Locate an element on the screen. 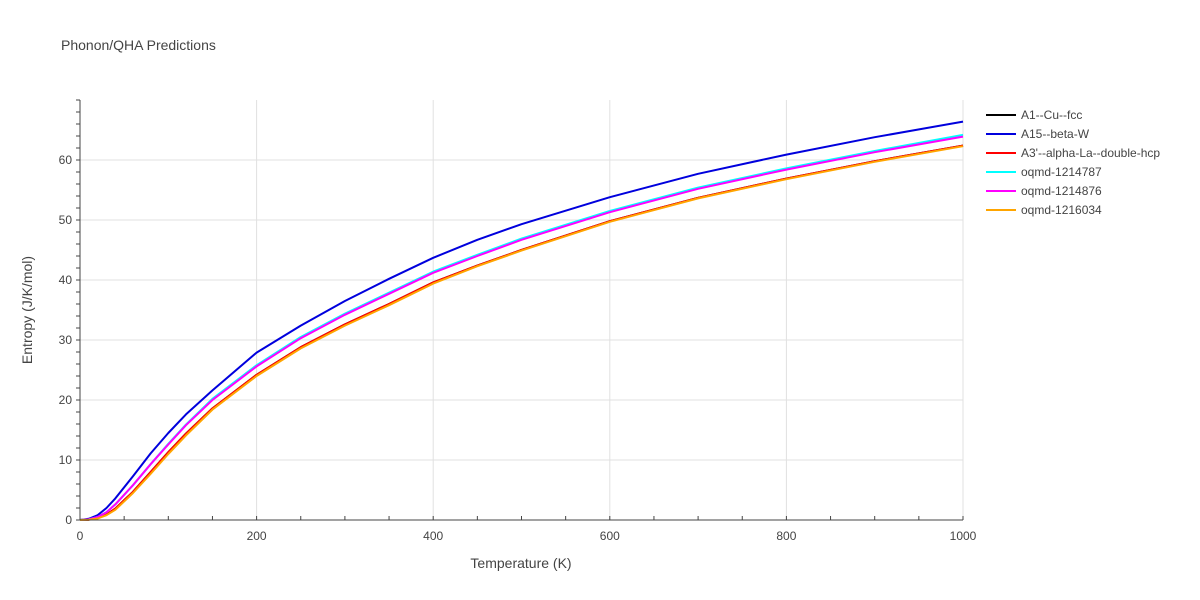  legend-label: oqmd-1216034 is located at coordinates (1061, 210).